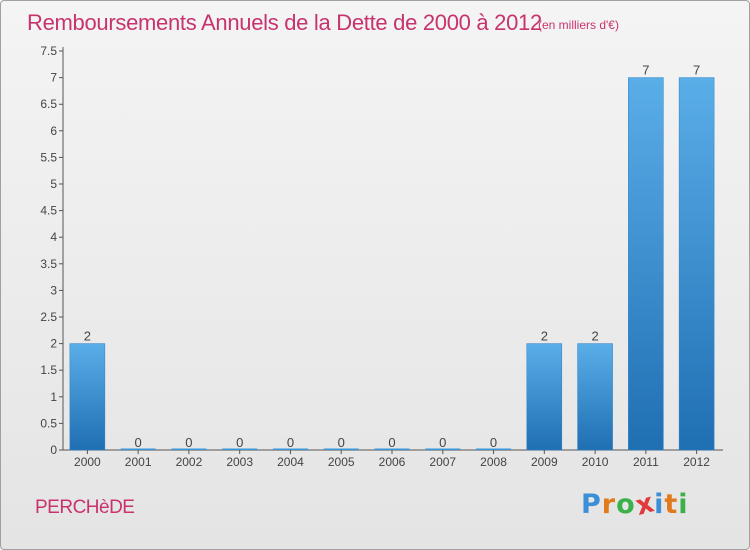 This screenshot has width=750, height=550. I want to click on x-tick-label: 2004, so click(290, 462).